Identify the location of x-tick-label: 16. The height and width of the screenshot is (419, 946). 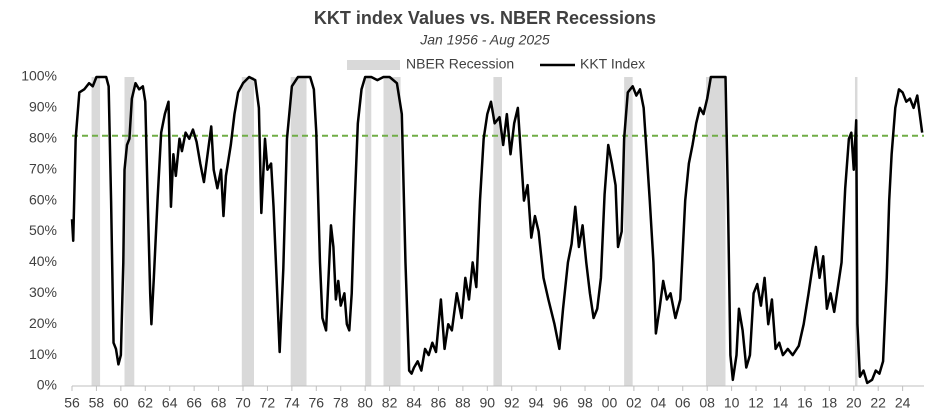
(805, 403).